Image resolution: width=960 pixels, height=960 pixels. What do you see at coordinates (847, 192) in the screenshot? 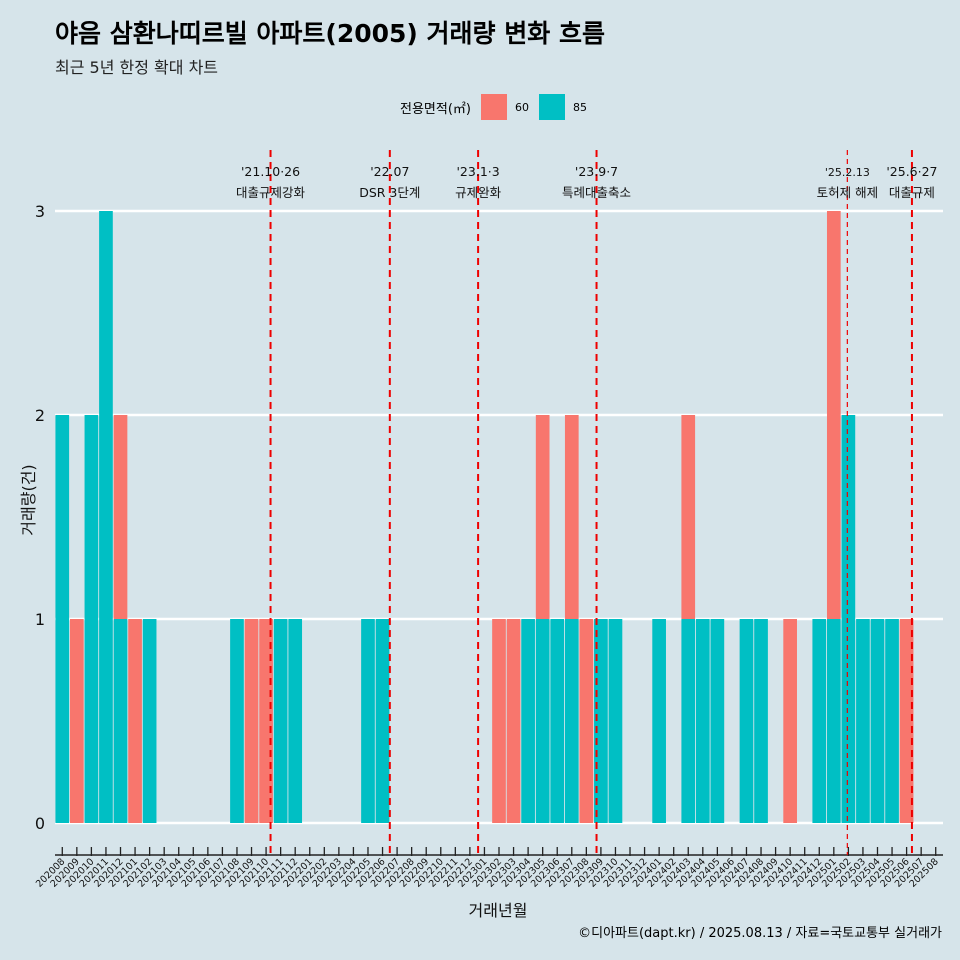
I see `event-label-4: 토허제 해제` at bounding box center [847, 192].